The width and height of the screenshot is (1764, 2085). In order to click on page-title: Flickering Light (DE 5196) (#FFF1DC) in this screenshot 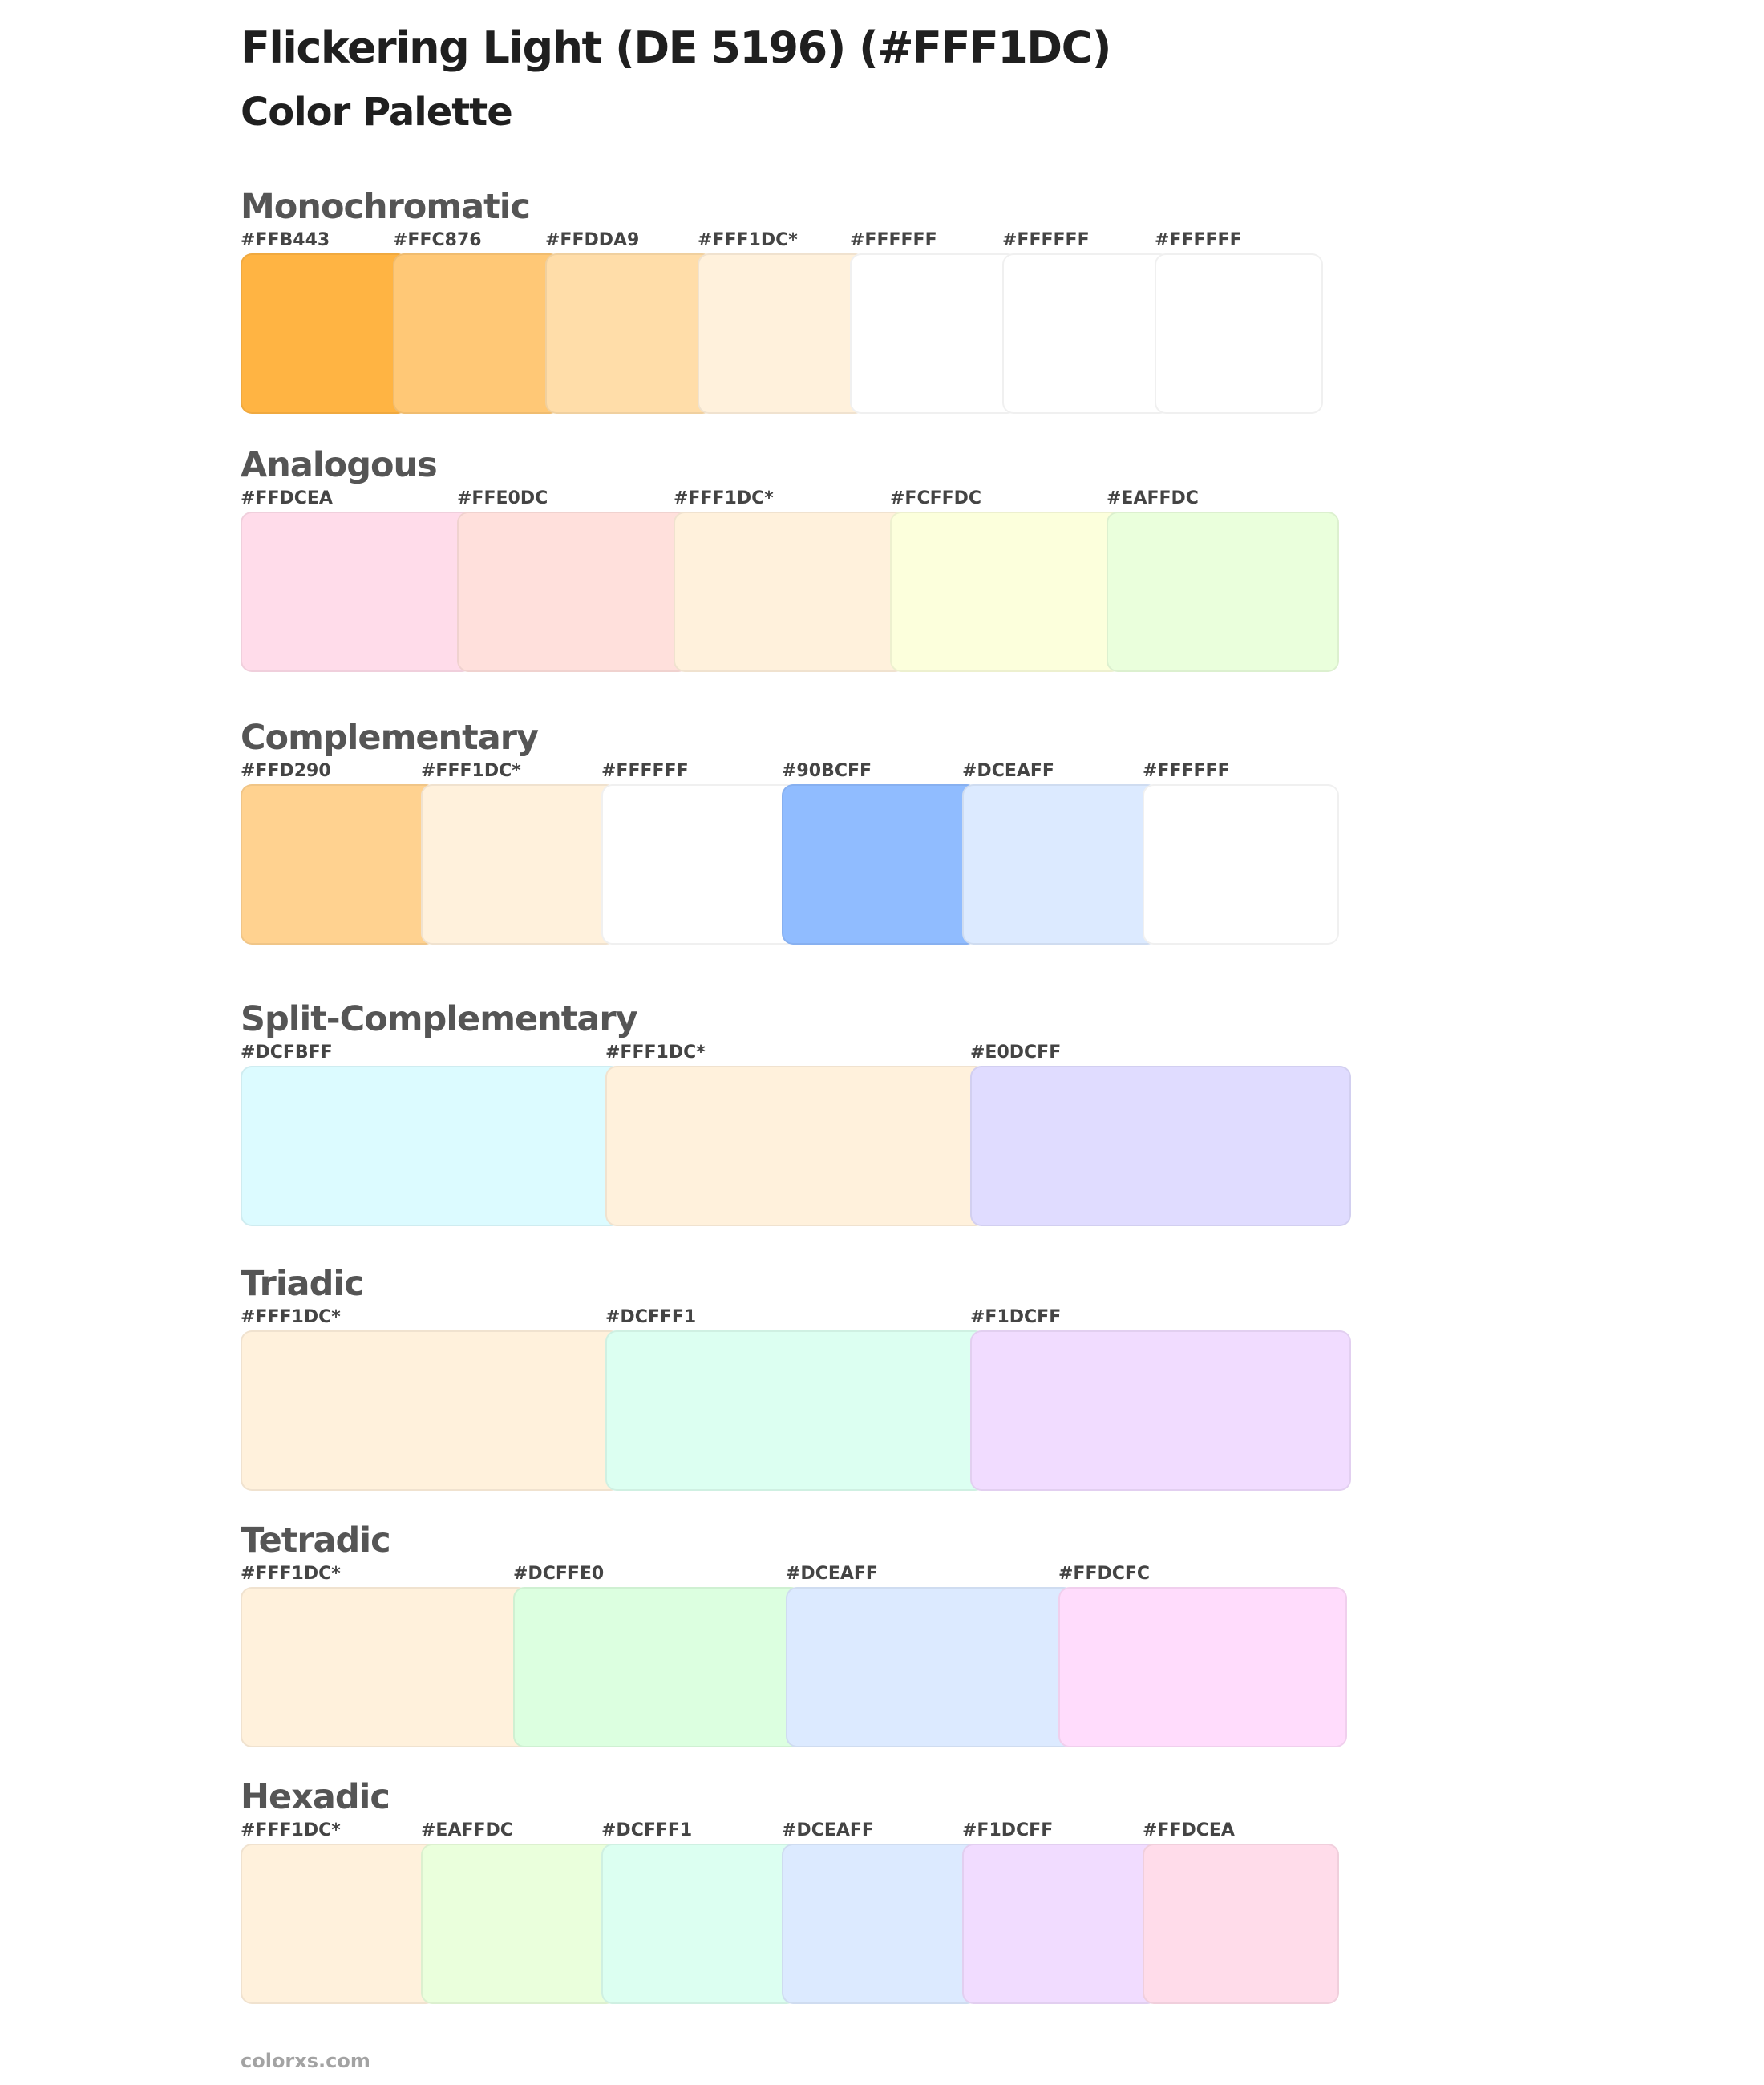, I will do `click(676, 47)`.